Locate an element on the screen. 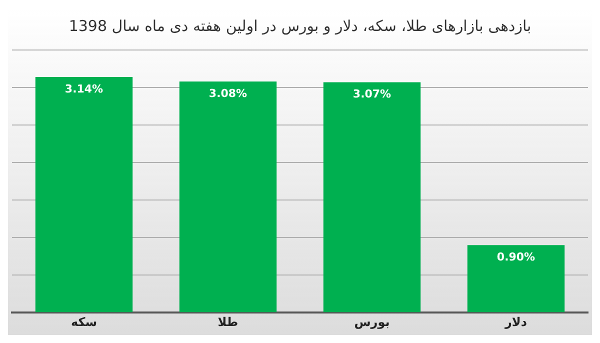  x-tick-label: دلار is located at coordinates (516, 321).